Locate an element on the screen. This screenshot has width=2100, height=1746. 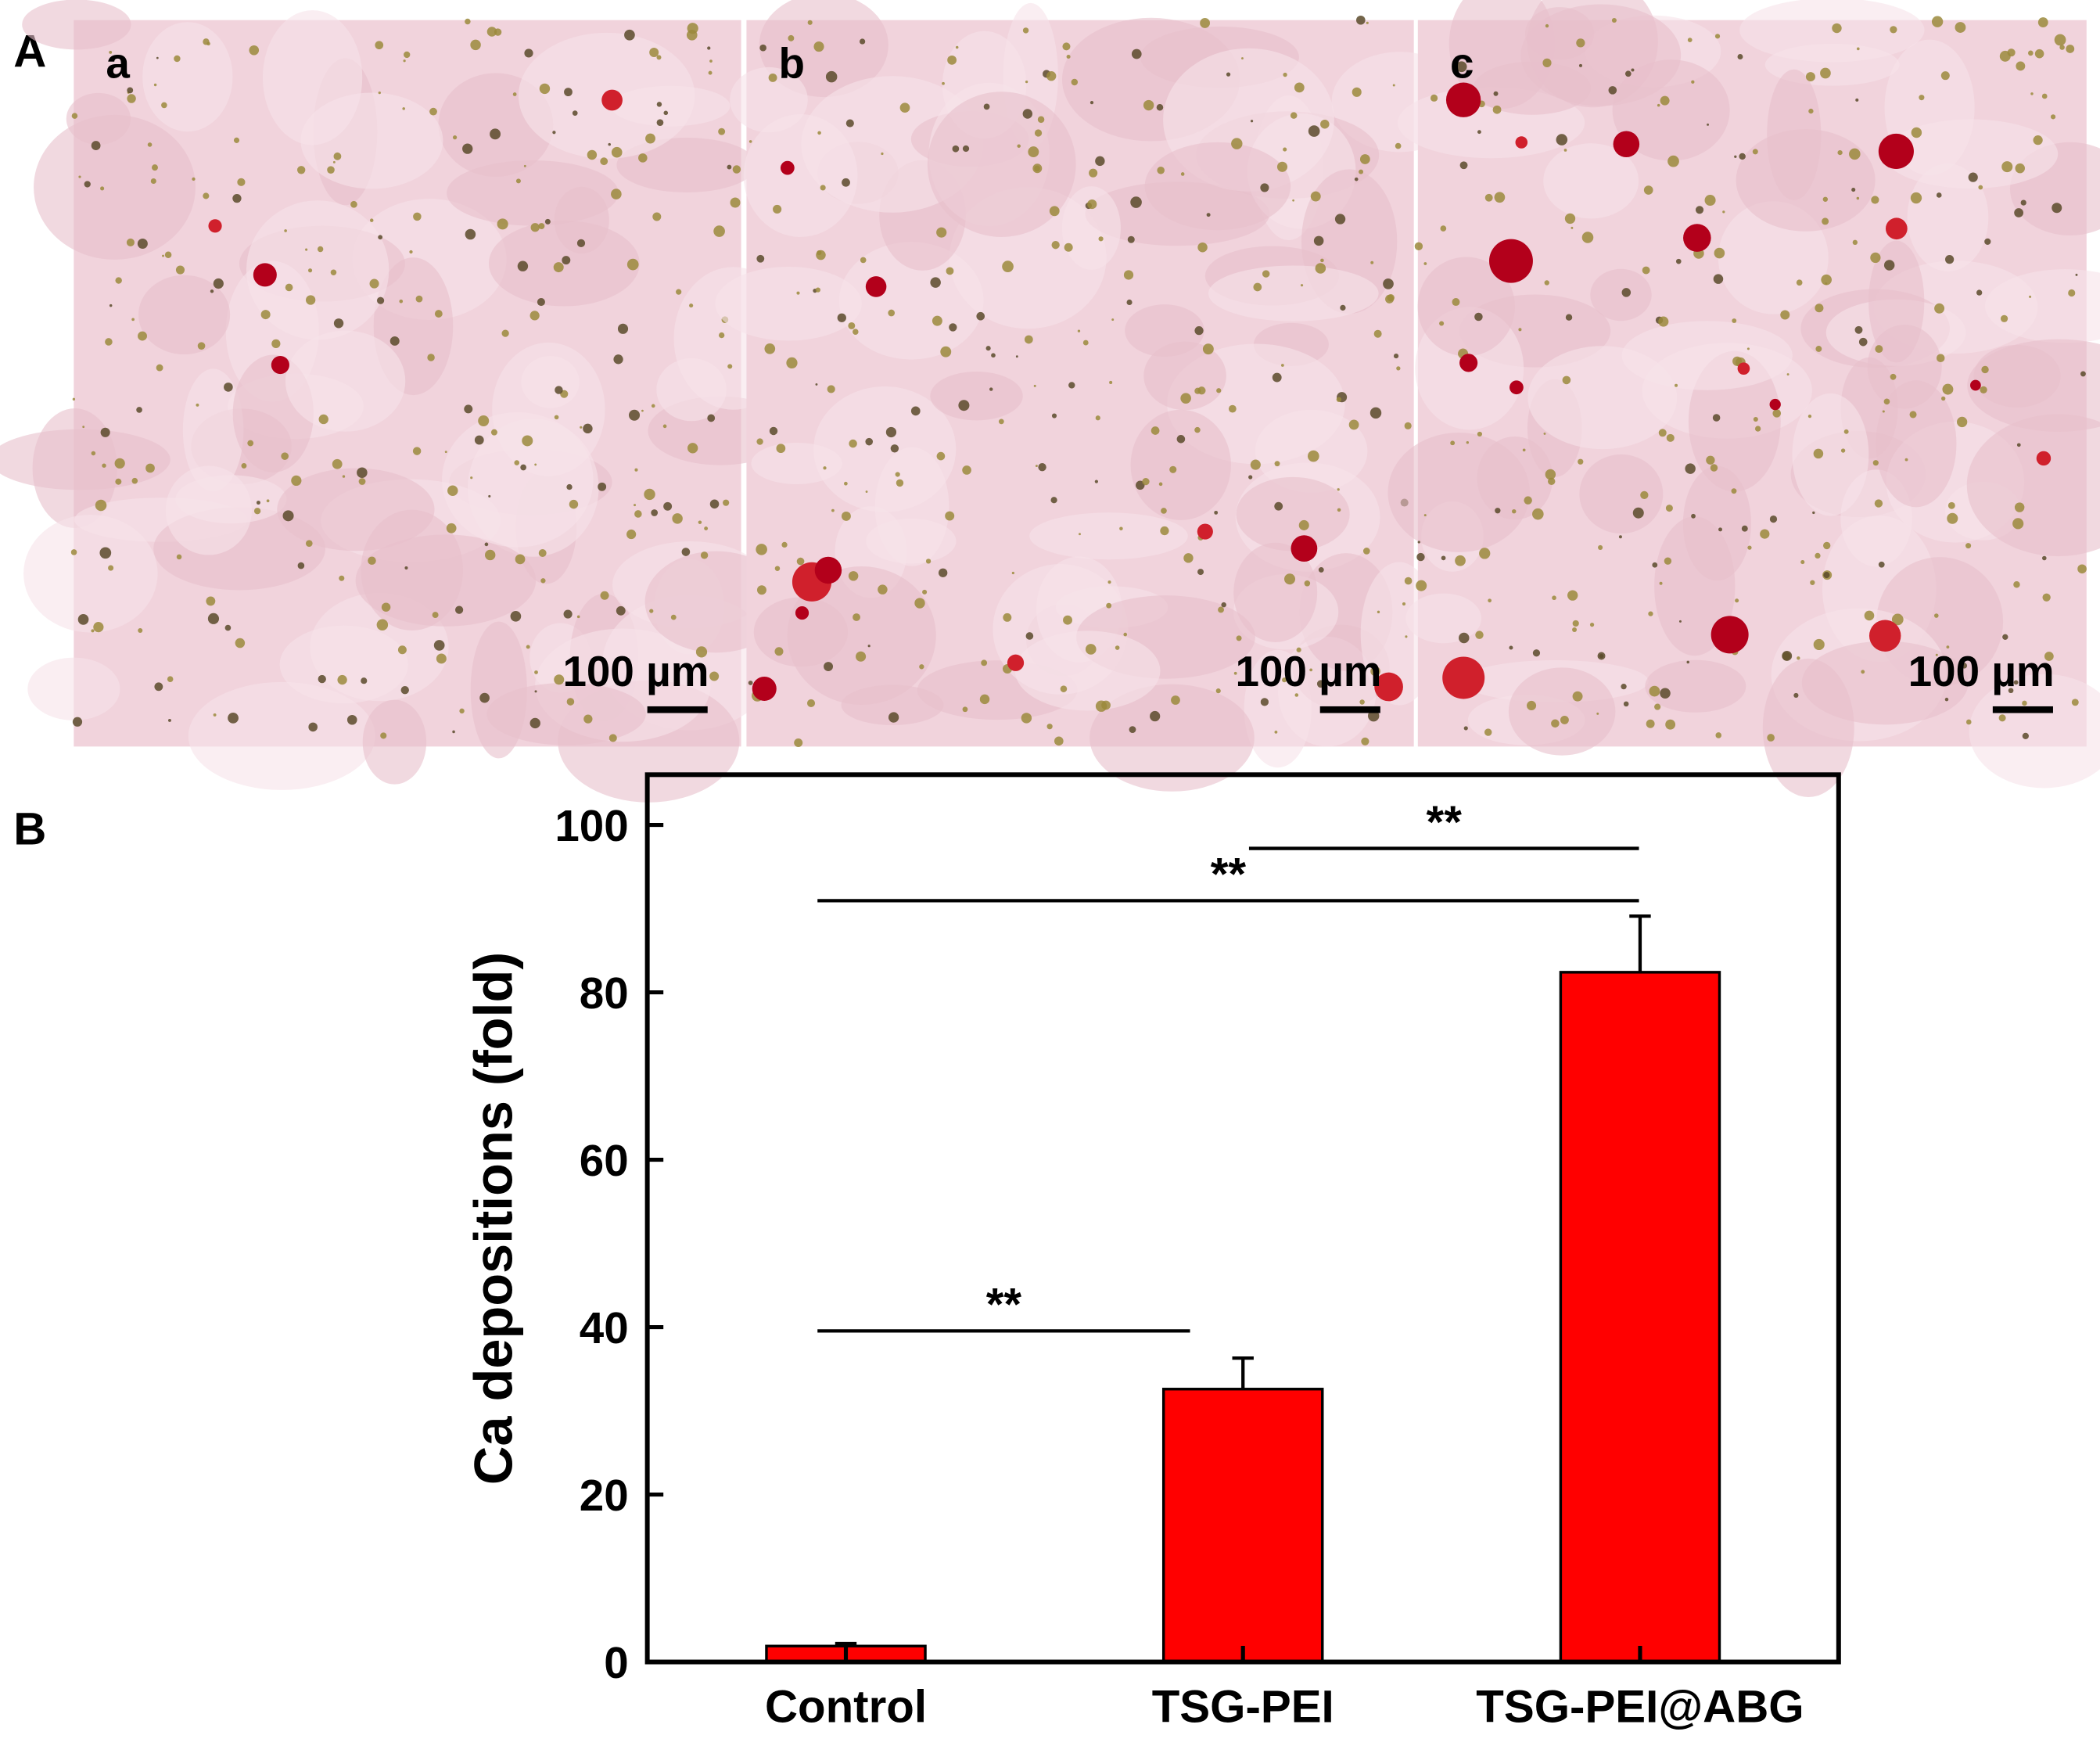
y-axis-title: Ca depositions (fold) is located at coordinates (494, 1218).